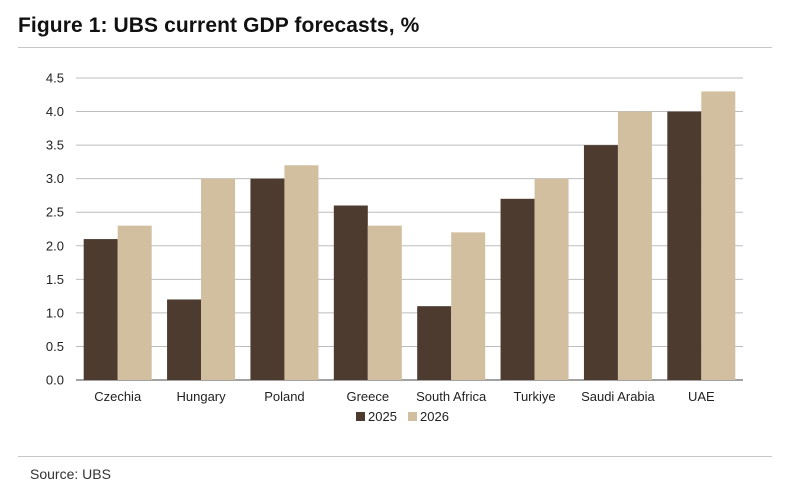 This screenshot has height=500, width=800. What do you see at coordinates (55, 178) in the screenshot?
I see `y-tick-label: 3.0` at bounding box center [55, 178].